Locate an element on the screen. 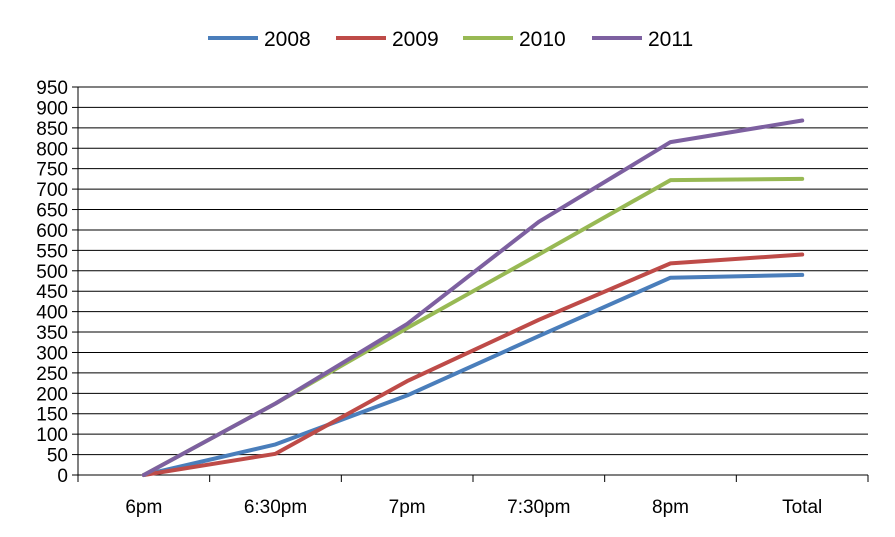  y-tick-label: 200 is located at coordinates (52, 394).